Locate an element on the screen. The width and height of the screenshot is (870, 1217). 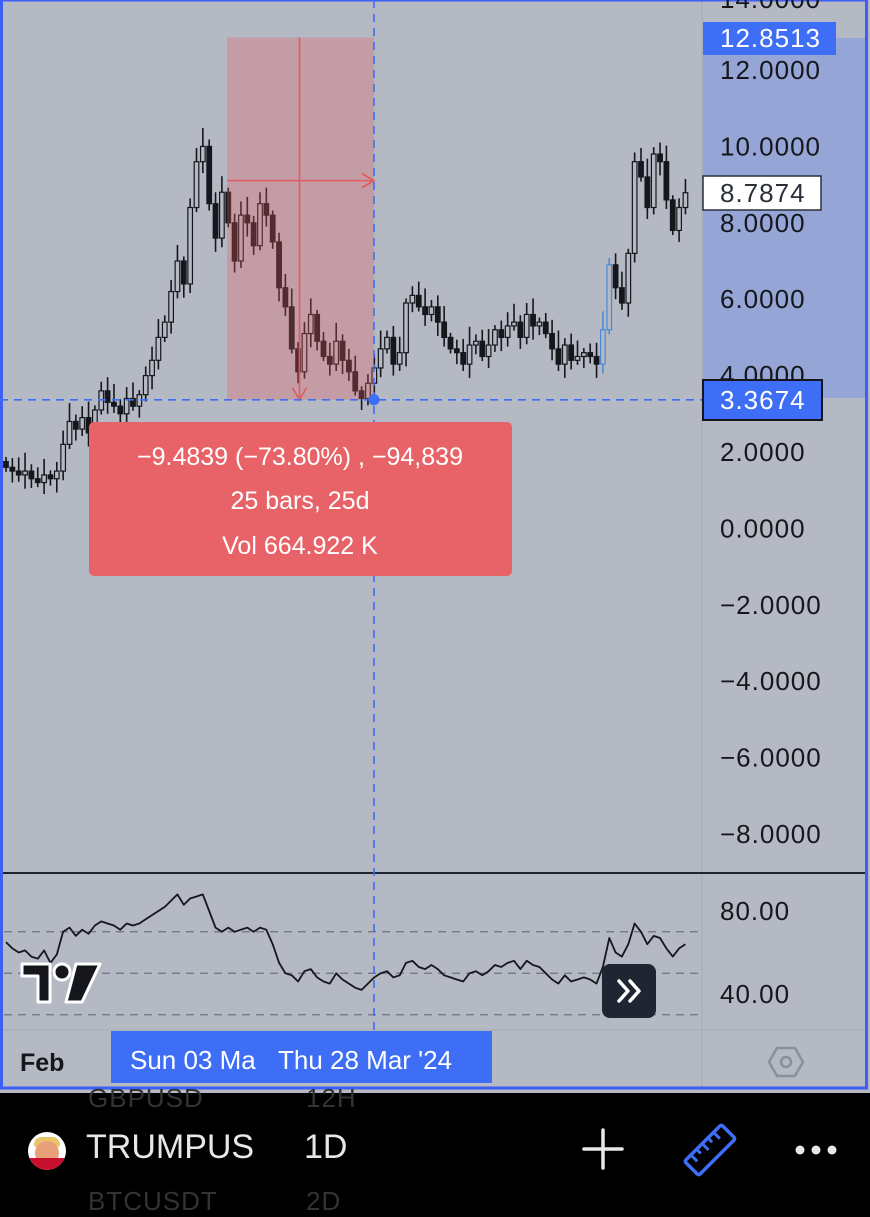
top-price-label: 12.8513 is located at coordinates (770, 38).